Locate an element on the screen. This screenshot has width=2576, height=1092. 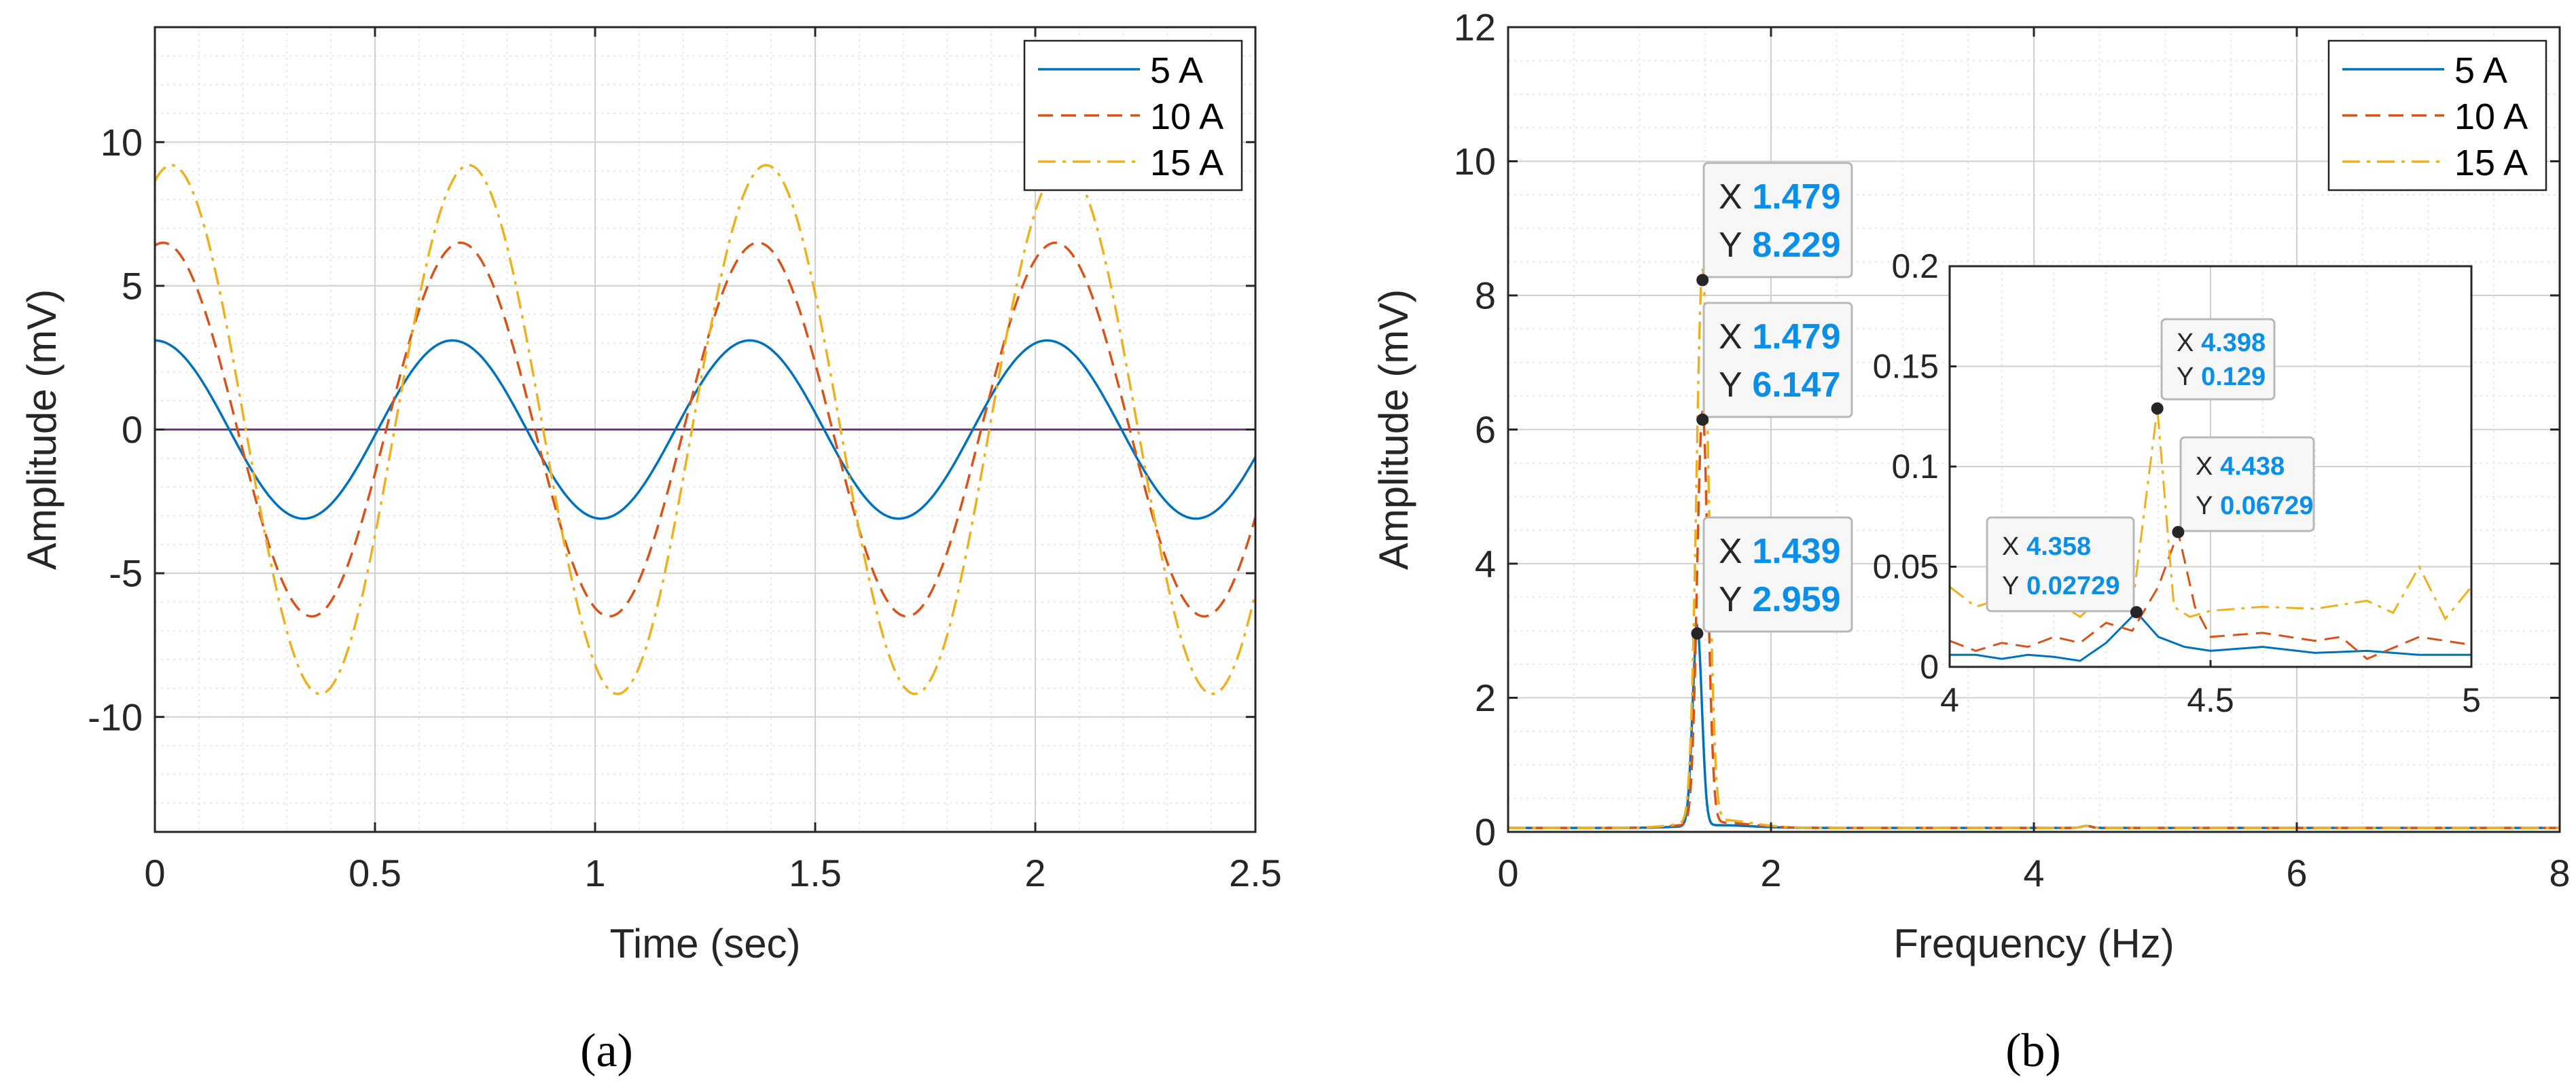
inset-datatip-2-y-value: 0.06729 is located at coordinates (2267, 506).